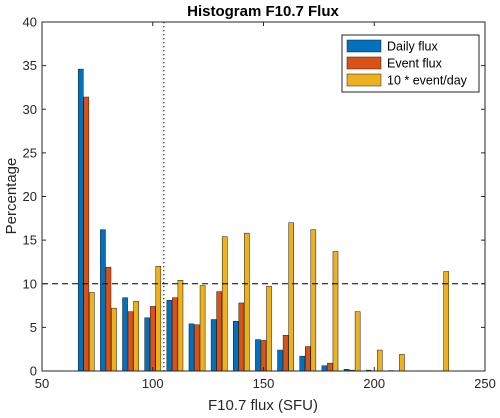 The width and height of the screenshot is (500, 418). I want to click on y-axis-label: Percentage, so click(11, 196).